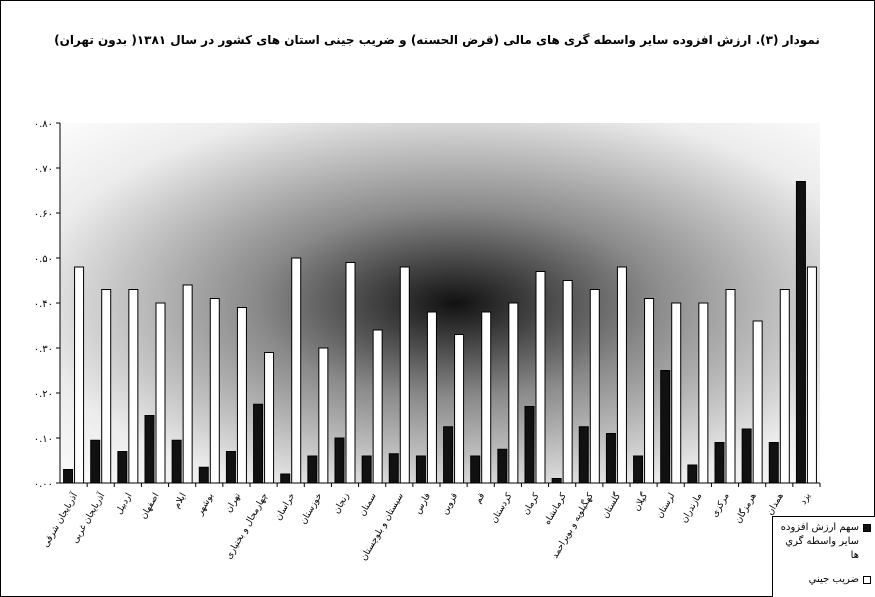  What do you see at coordinates (43, 259) in the screenshot?
I see `y-tick-label: ۰.۵۰` at bounding box center [43, 259].